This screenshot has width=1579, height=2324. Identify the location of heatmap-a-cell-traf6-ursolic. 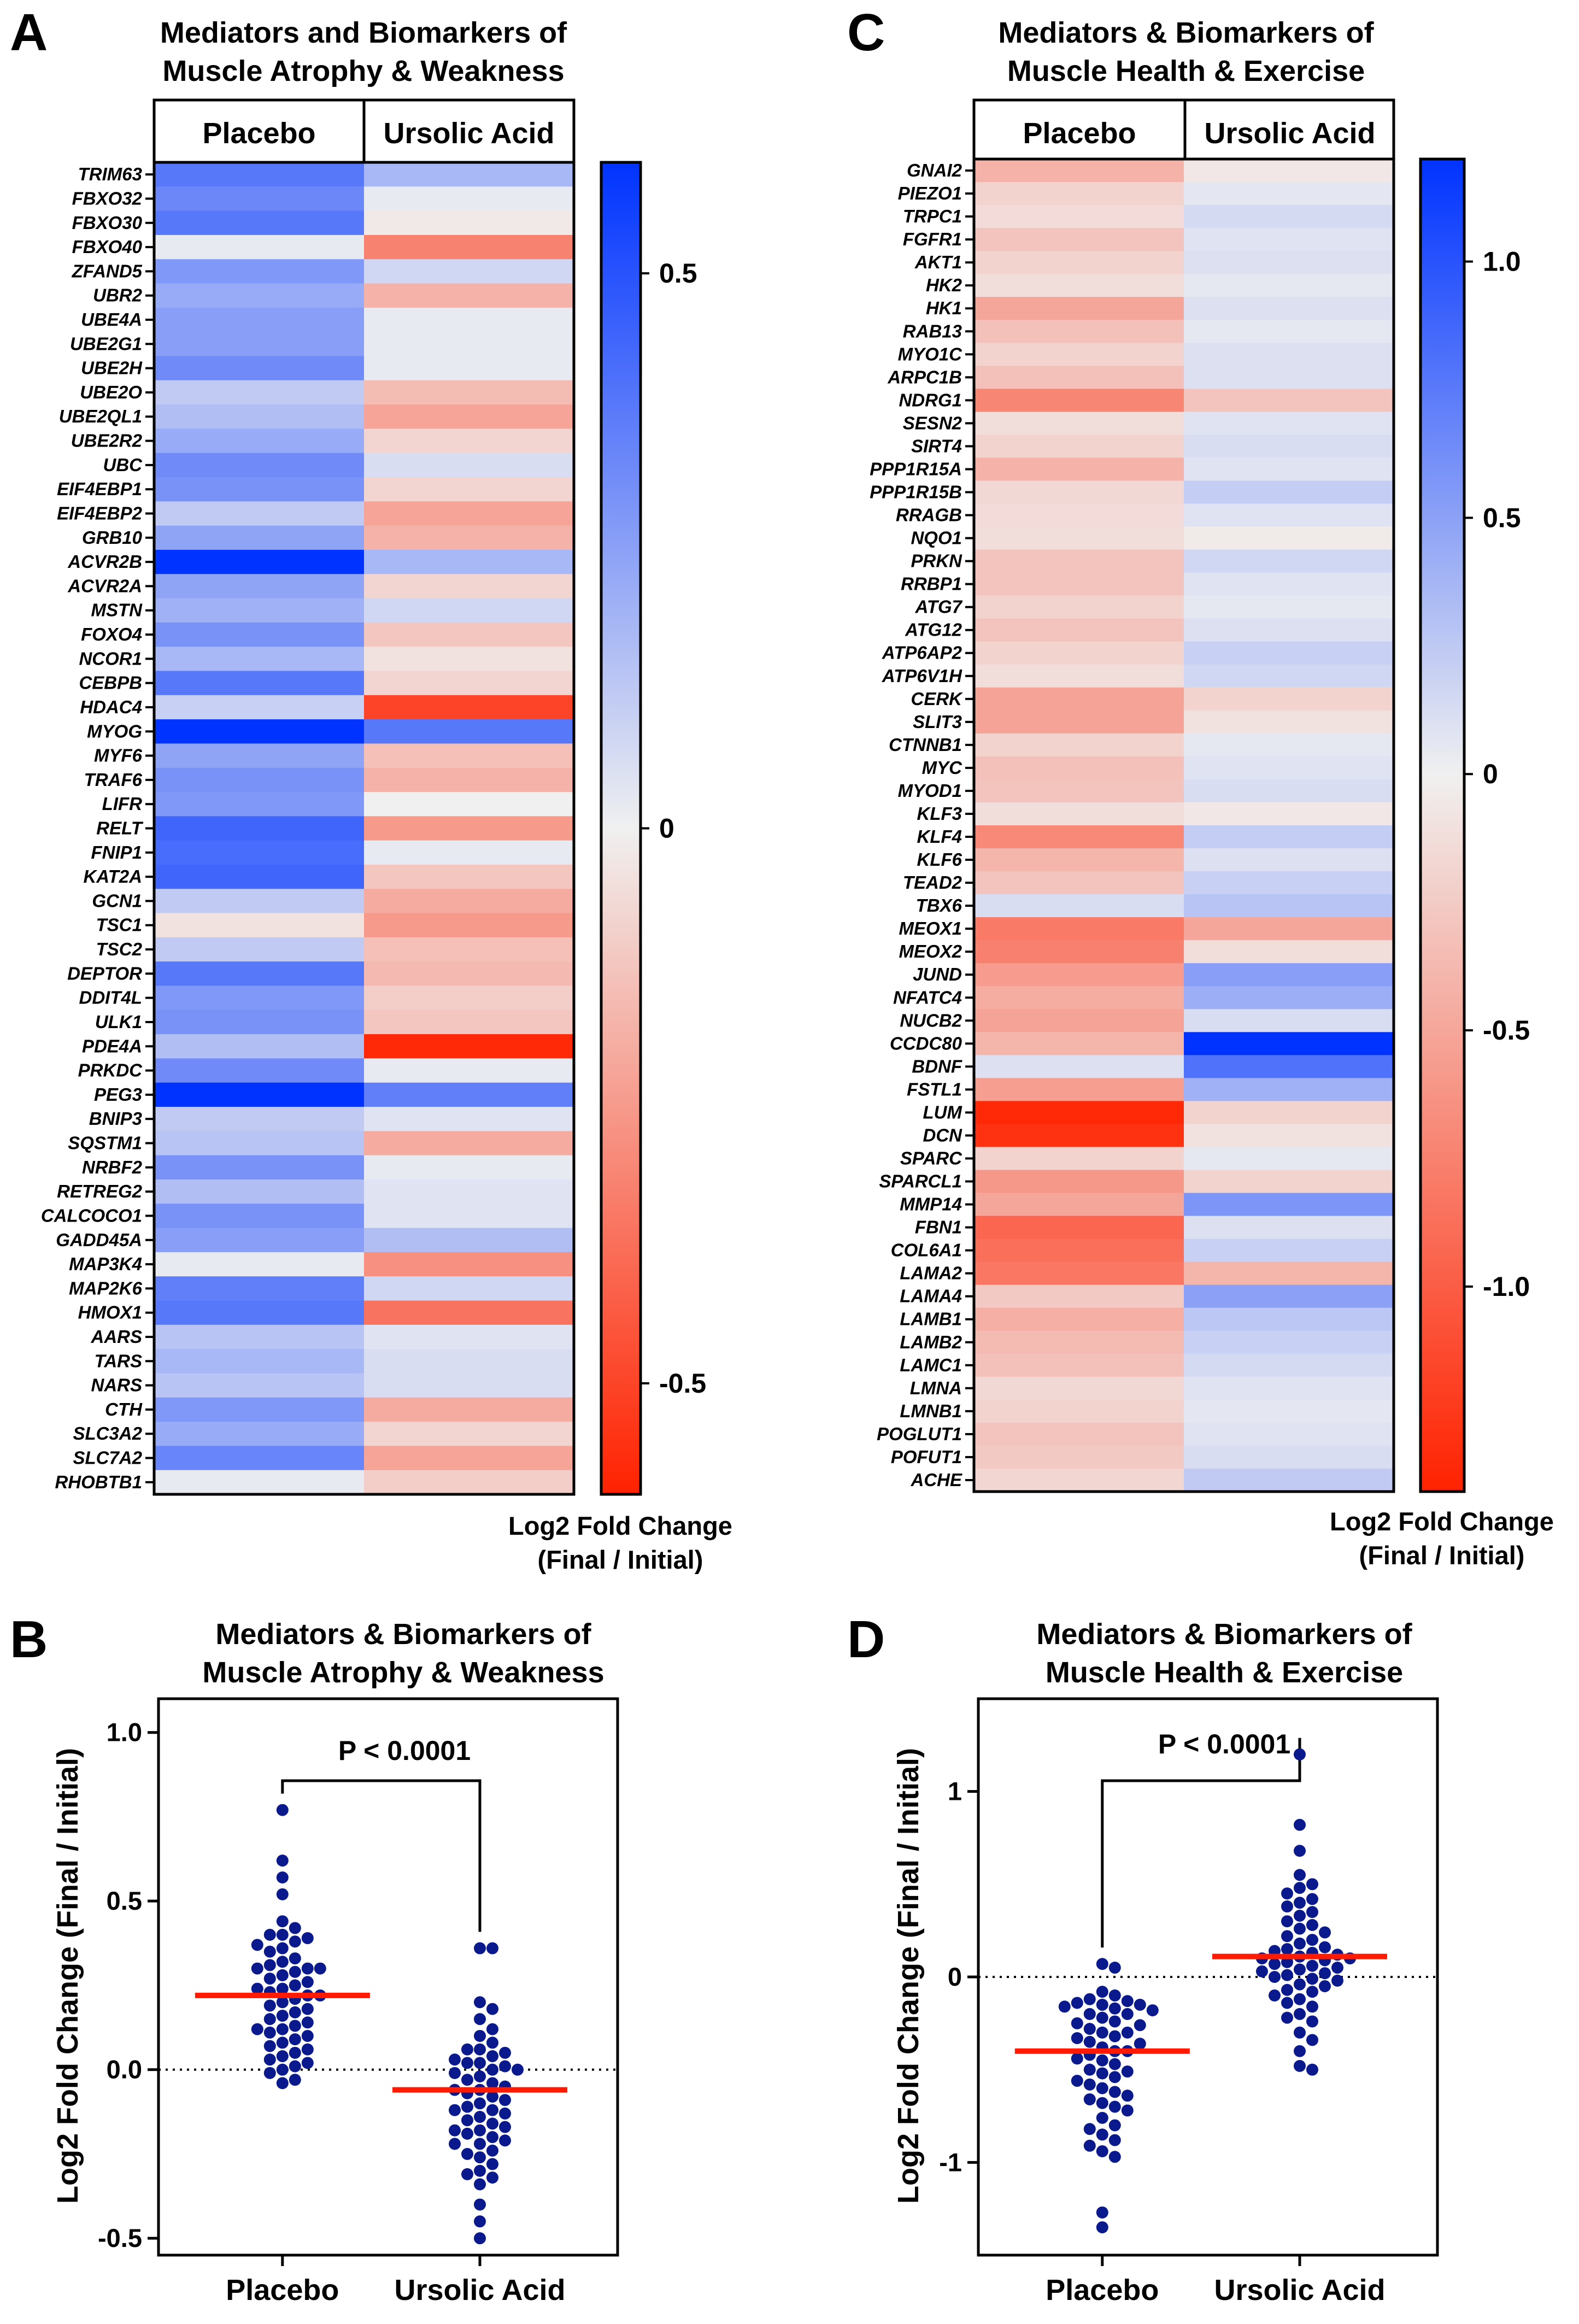
(469, 780).